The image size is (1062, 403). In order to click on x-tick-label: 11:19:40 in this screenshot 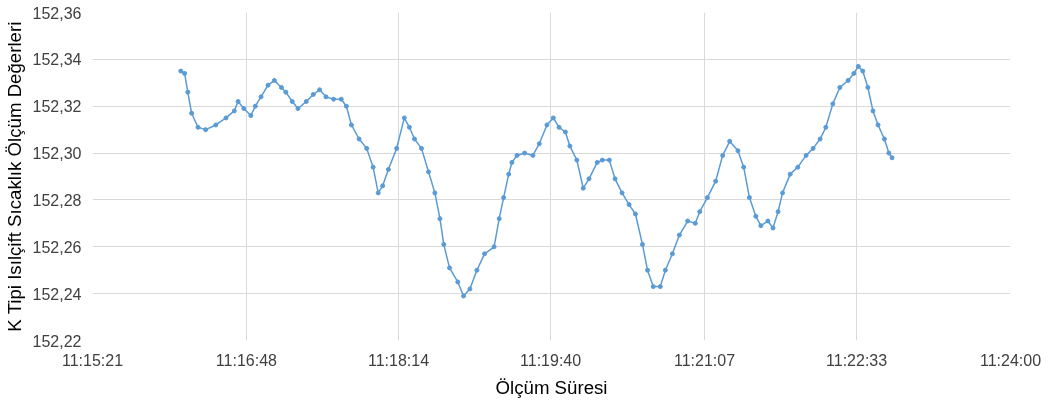, I will do `click(551, 360)`.